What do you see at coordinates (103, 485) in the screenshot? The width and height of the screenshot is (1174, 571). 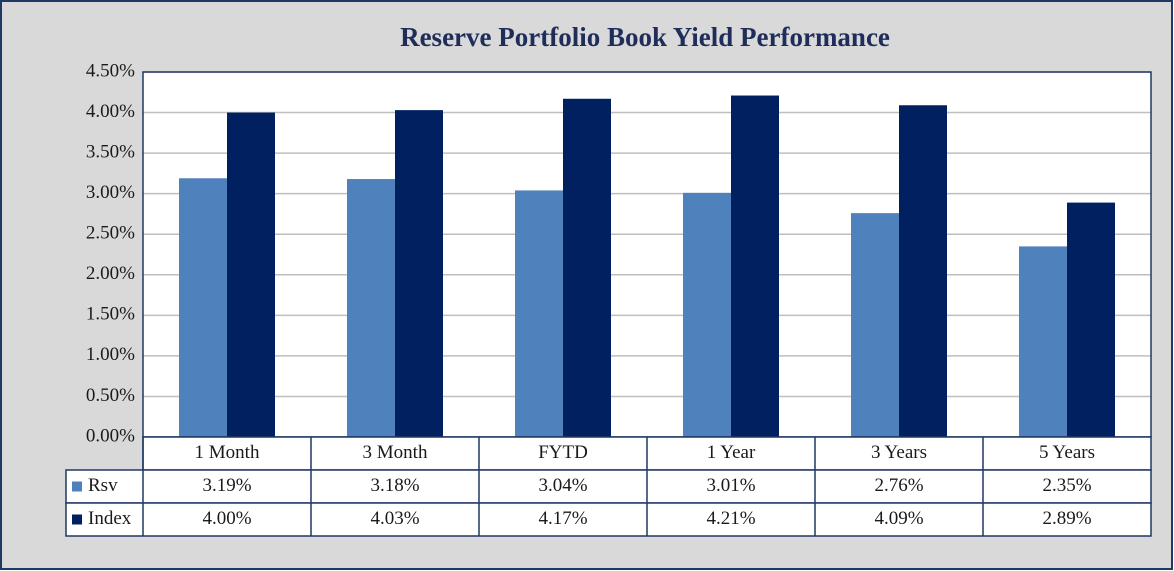 I see `legend-label: Rsv` at bounding box center [103, 485].